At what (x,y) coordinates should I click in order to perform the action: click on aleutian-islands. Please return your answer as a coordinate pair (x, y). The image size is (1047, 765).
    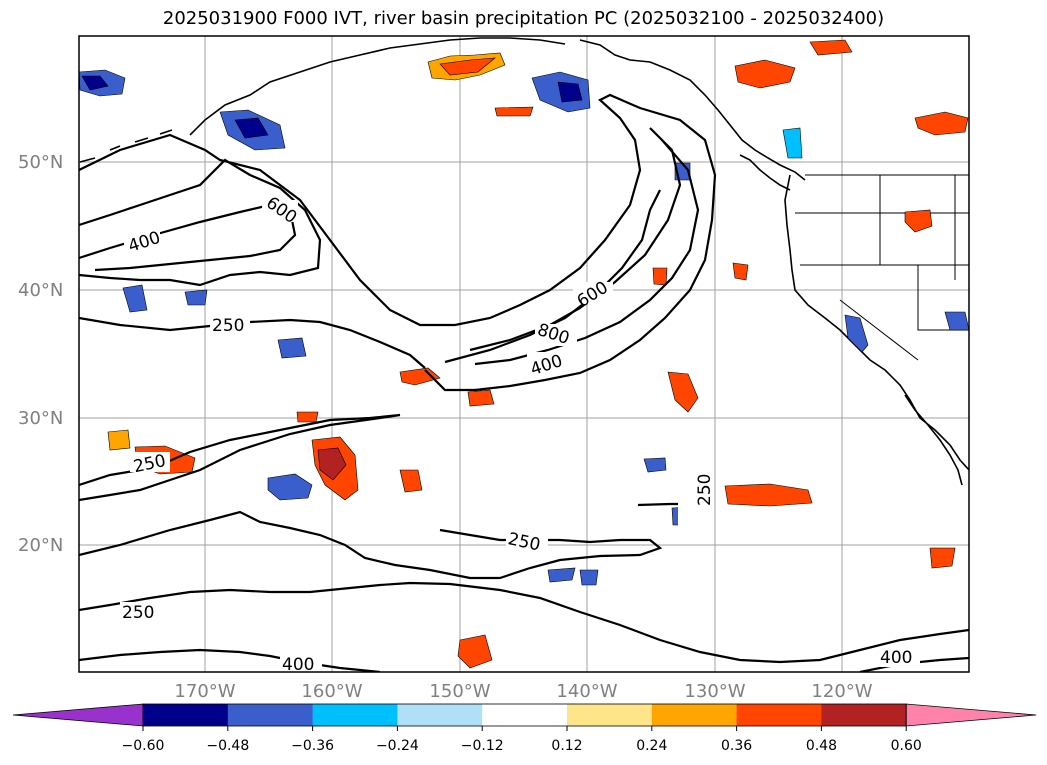
    Looking at the image, I should click on (126, 146).